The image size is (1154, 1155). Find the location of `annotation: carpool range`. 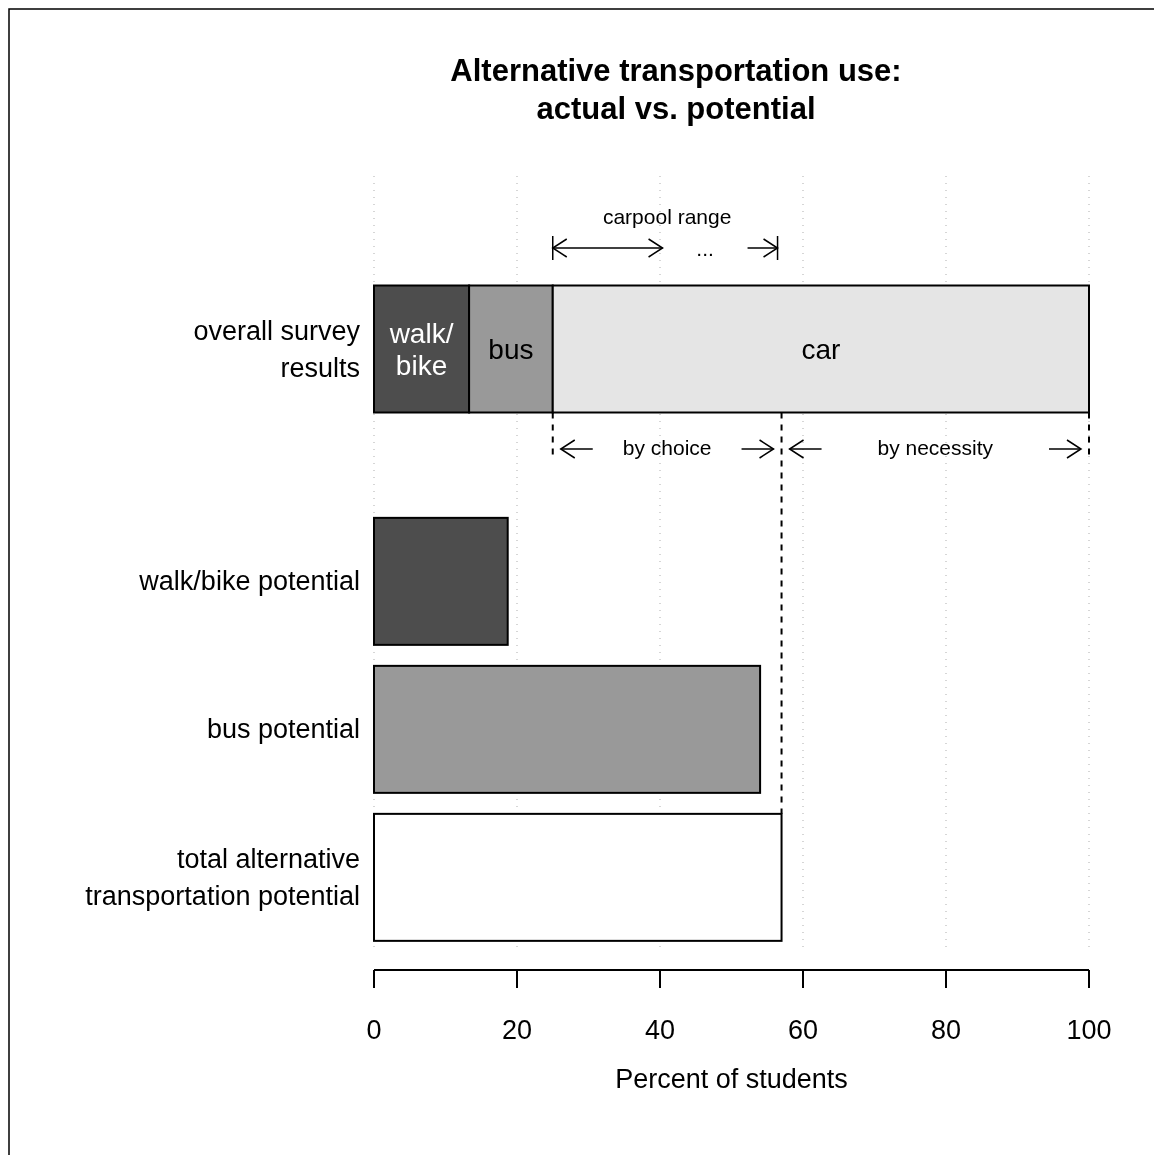

annotation: carpool range is located at coordinates (667, 216).